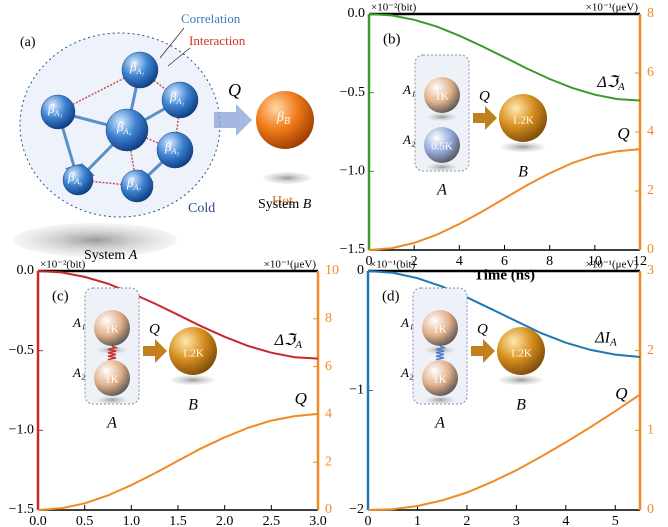 The image size is (668, 527). Describe the element at coordinates (356, 509) in the screenshot. I see `y-tick-label: −2` at that location.